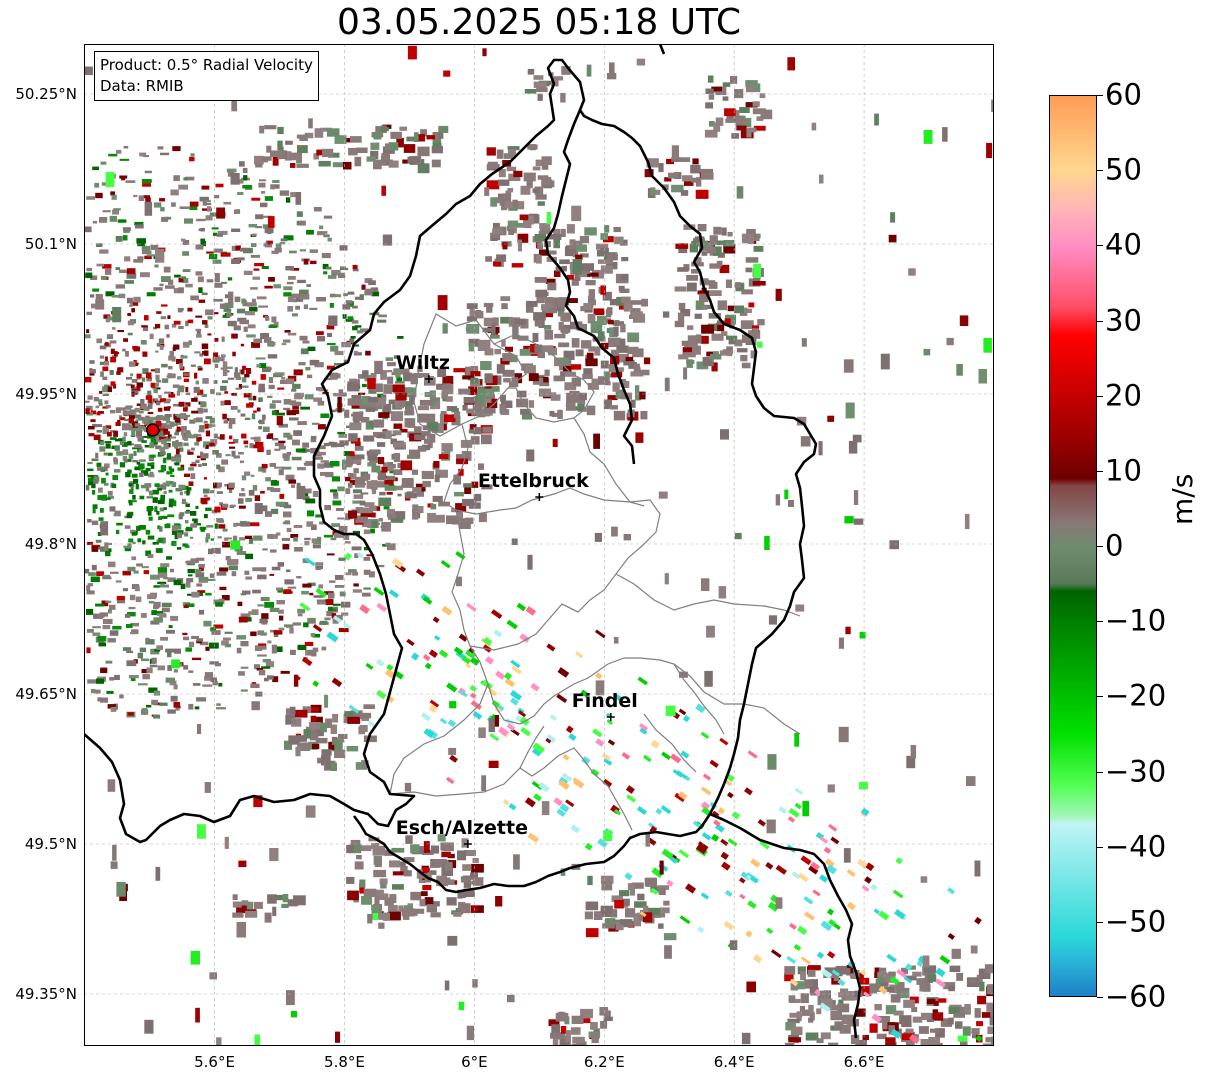  I want to click on colorbar-tick-mark, so click(1100, 922).